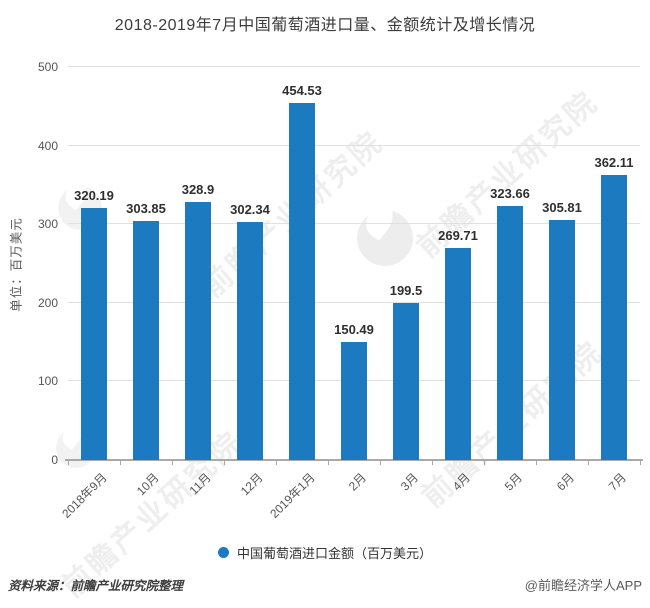 Image resolution: width=650 pixels, height=608 pixels. Describe the element at coordinates (54, 460) in the screenshot. I see `y-axis-tick-label: 0` at that location.